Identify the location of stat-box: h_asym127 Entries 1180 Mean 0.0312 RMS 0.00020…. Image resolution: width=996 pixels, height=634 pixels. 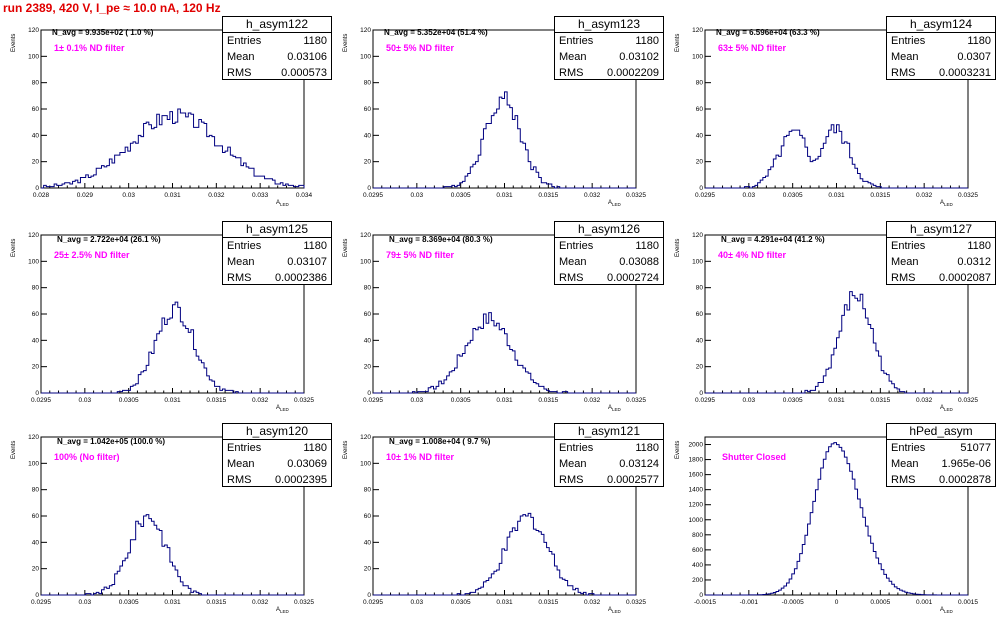
(941, 253).